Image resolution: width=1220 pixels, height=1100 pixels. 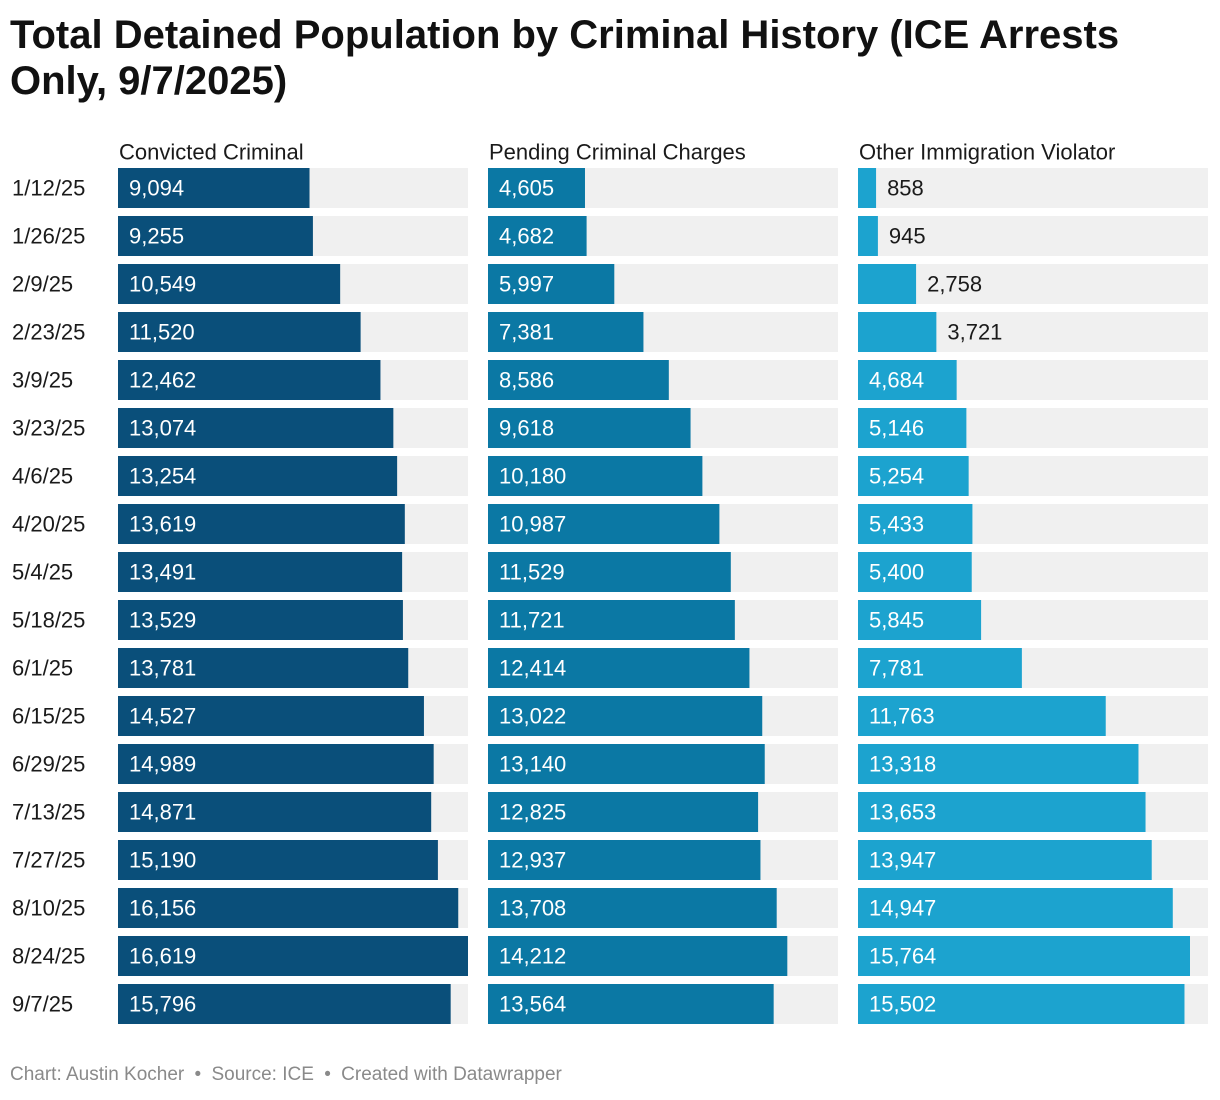 I want to click on data-label: 13,140, so click(x=532, y=764).